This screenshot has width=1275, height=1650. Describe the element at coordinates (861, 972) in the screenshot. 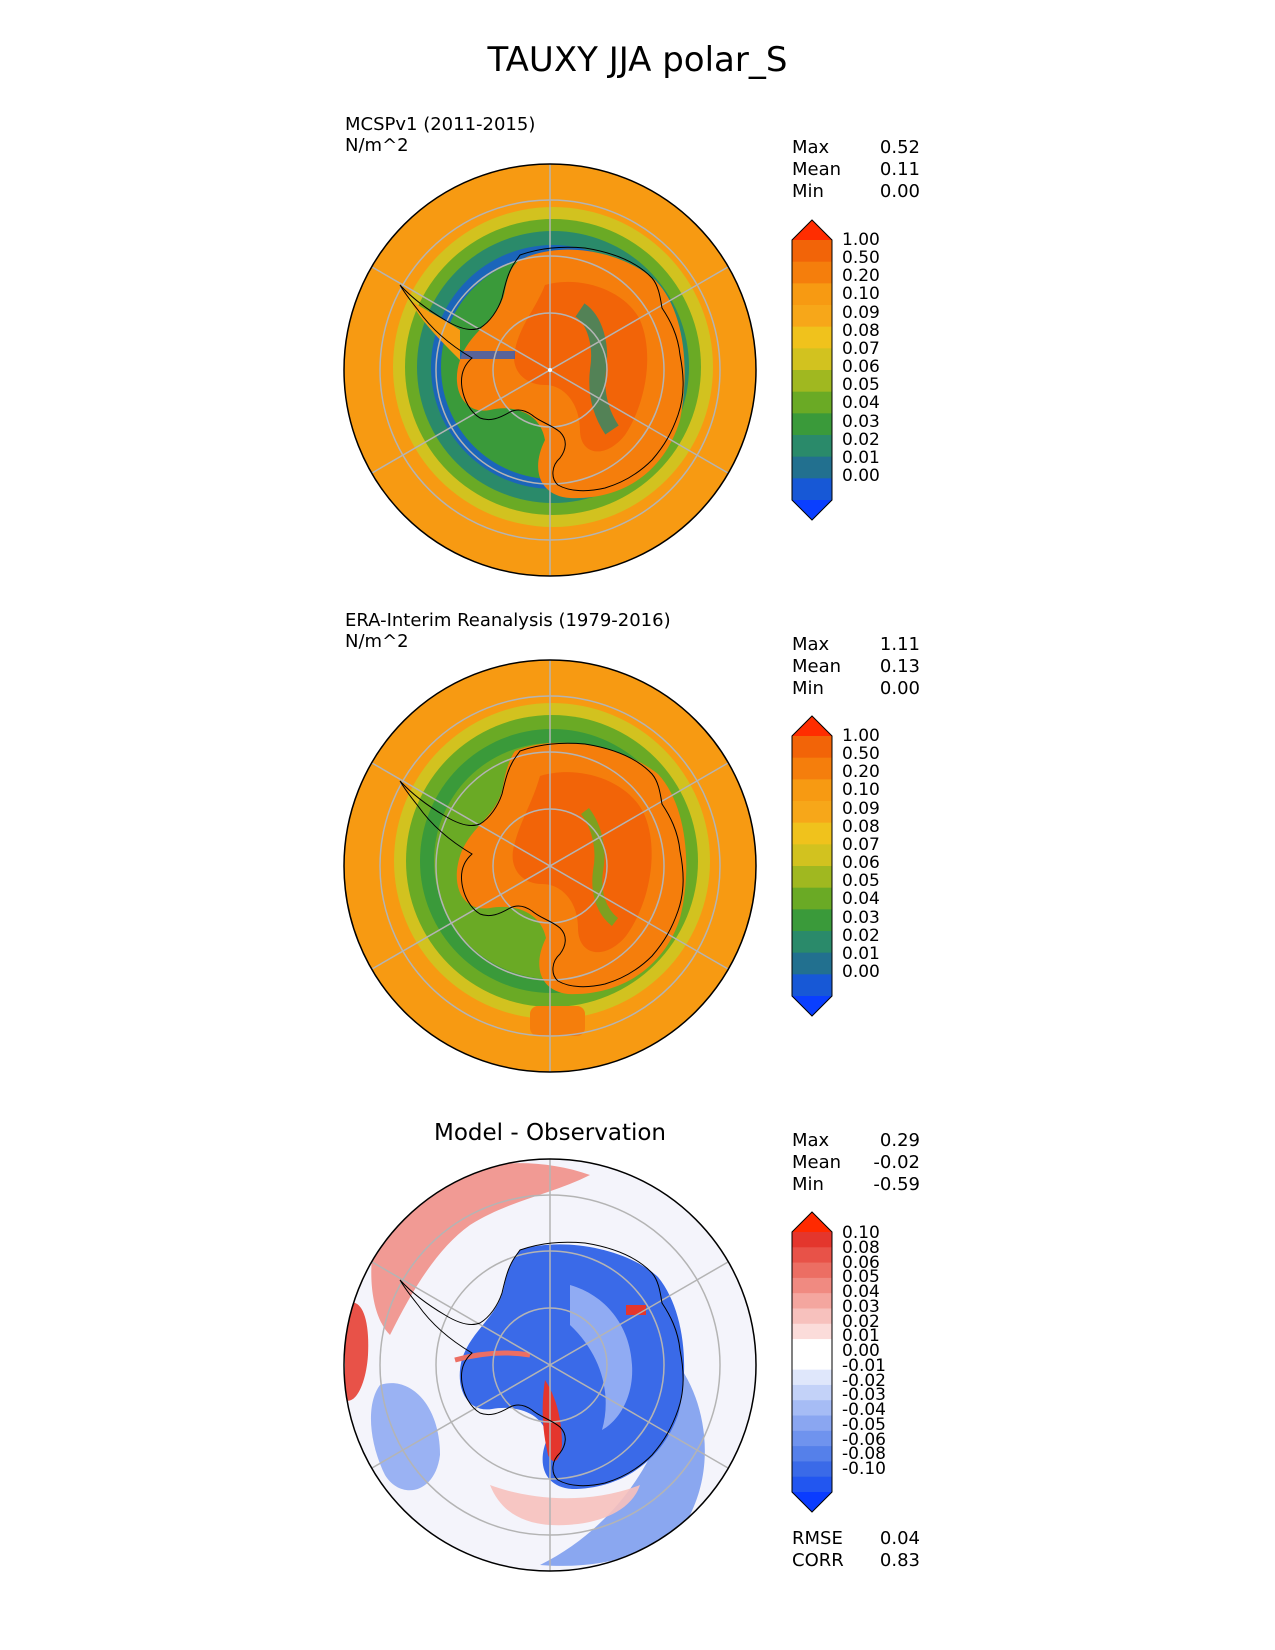

I see `colorbar-tick-label: 0.00` at that location.